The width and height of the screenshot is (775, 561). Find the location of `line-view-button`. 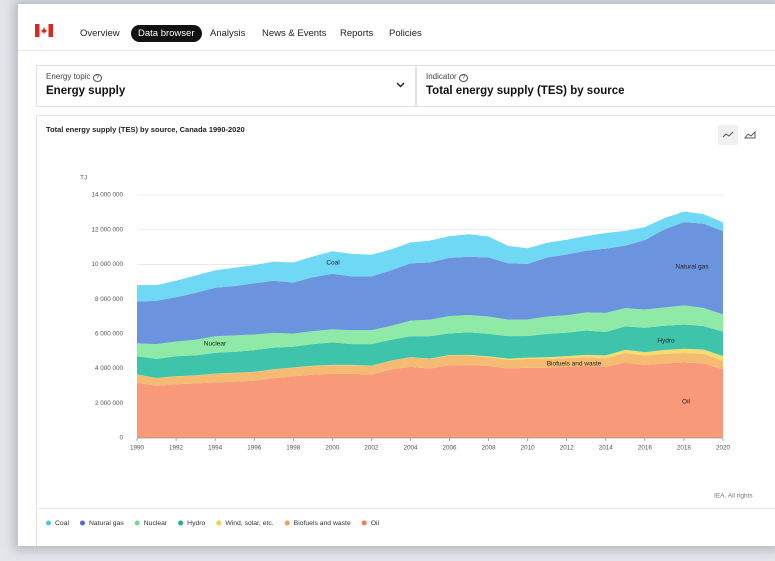

line-view-button is located at coordinates (728, 135).